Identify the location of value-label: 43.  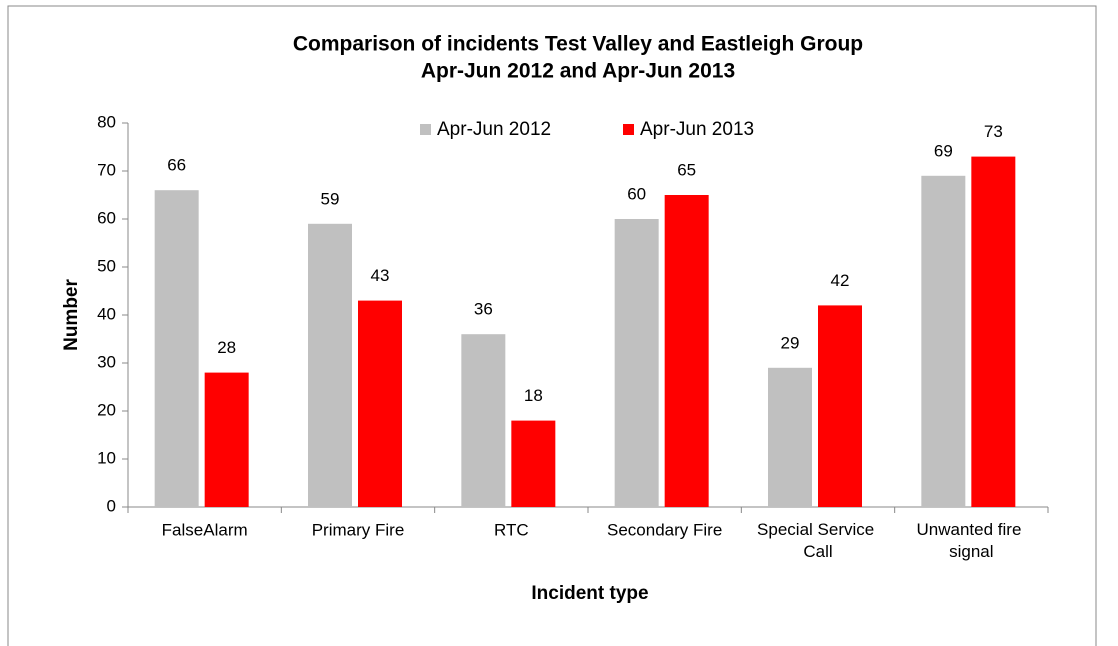
(380, 275).